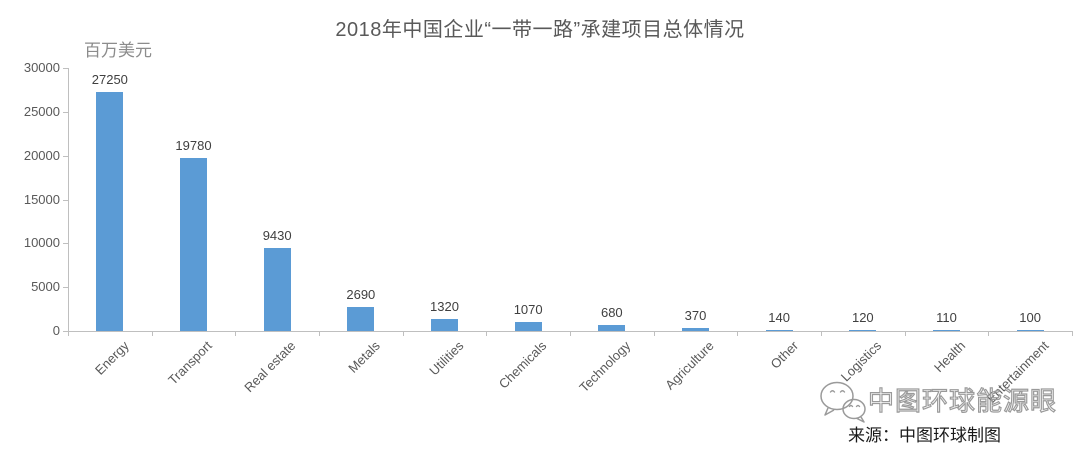 The width and height of the screenshot is (1080, 450). I want to click on category-label: Chemicals, so click(523, 365).